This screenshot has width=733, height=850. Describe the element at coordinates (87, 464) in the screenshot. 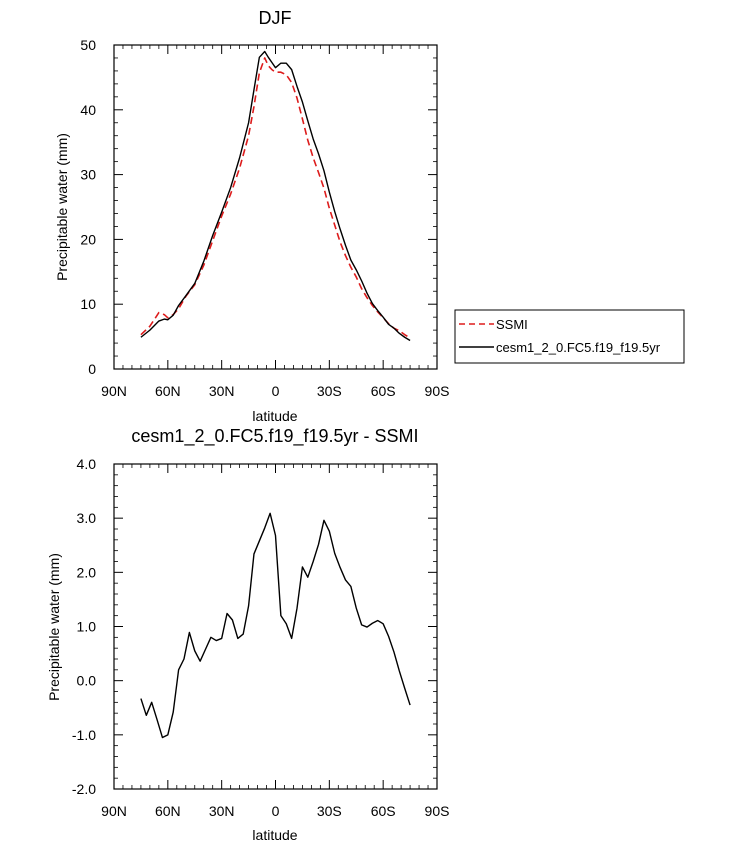

I see `y-tick-label: 4.0` at that location.